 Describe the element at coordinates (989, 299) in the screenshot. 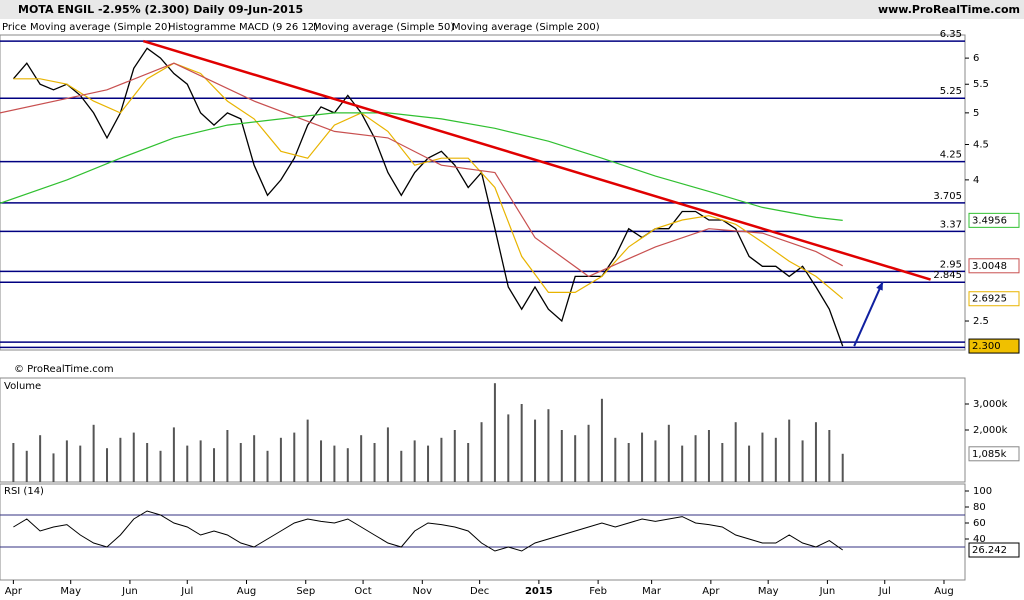

I see `last-value-label: 2.6925` at that location.